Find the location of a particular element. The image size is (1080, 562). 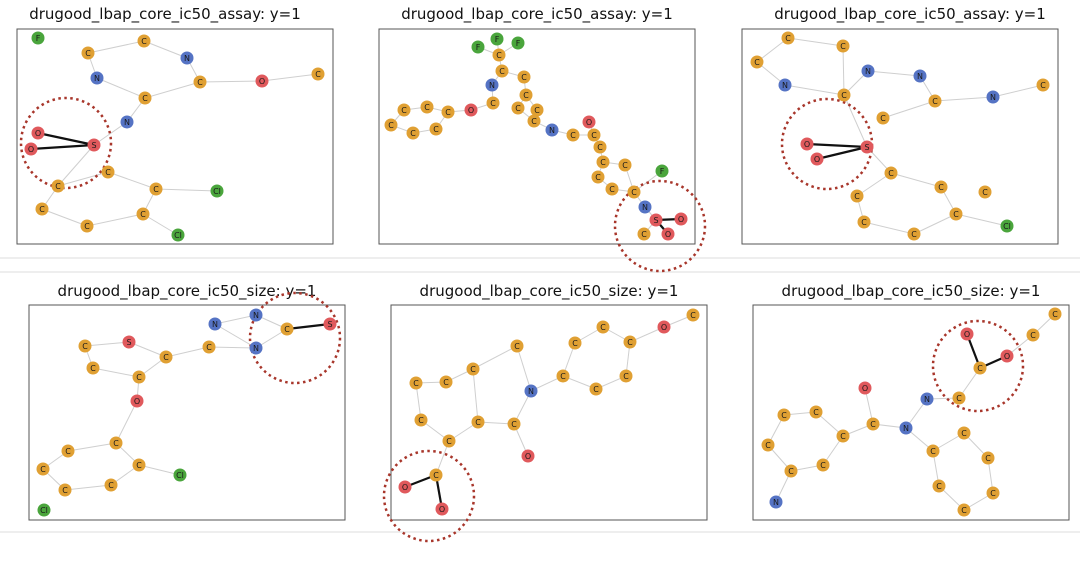

atom-node: Cl is located at coordinates (44, 510).